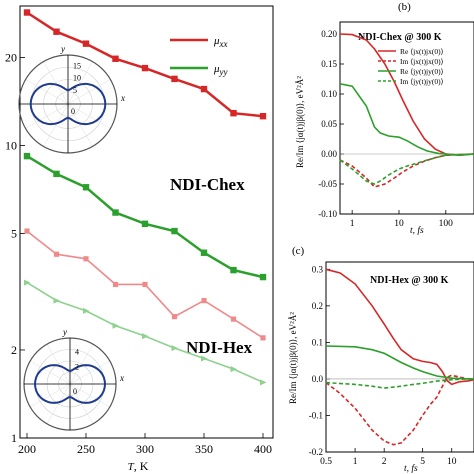 This screenshot has width=474, height=474. Describe the element at coordinates (77, 367) in the screenshot. I see `polar-radial-tick-2: 2` at that location.